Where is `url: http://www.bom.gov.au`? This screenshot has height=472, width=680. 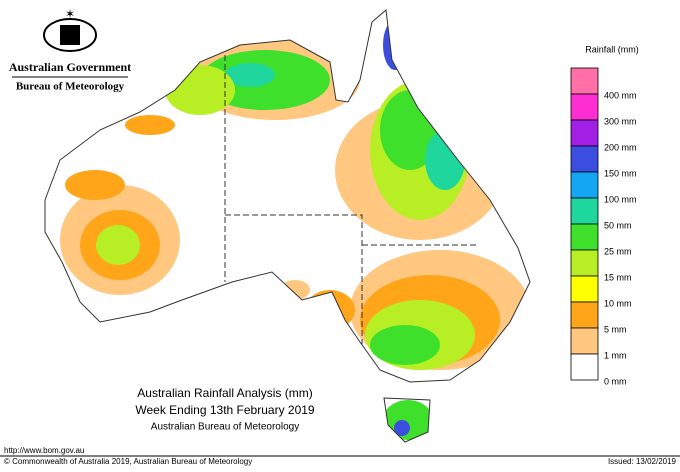
url: http://www.bom.gov.au is located at coordinates (44, 450).